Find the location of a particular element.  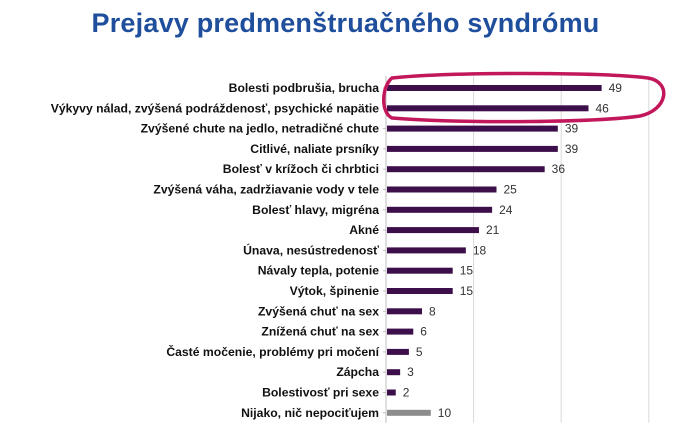

value-label: 36 is located at coordinates (559, 169).